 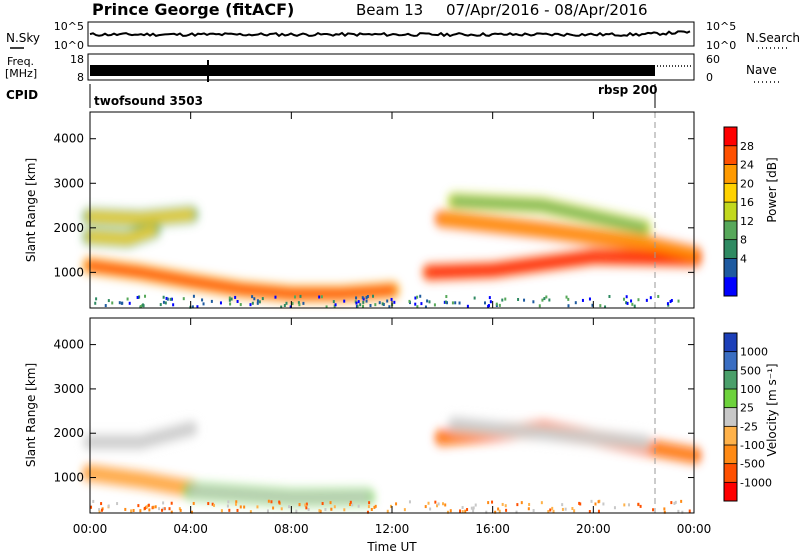 What do you see at coordinates (761, 70) in the screenshot?
I see `nave-label: Nave` at bounding box center [761, 70].